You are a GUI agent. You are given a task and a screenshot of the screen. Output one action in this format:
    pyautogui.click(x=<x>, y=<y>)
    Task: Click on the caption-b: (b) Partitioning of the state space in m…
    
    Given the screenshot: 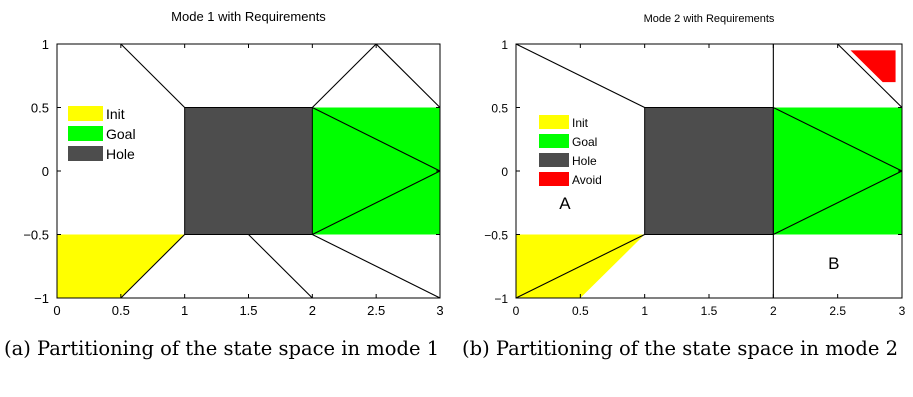 What is the action you would take?
    pyautogui.click(x=680, y=348)
    